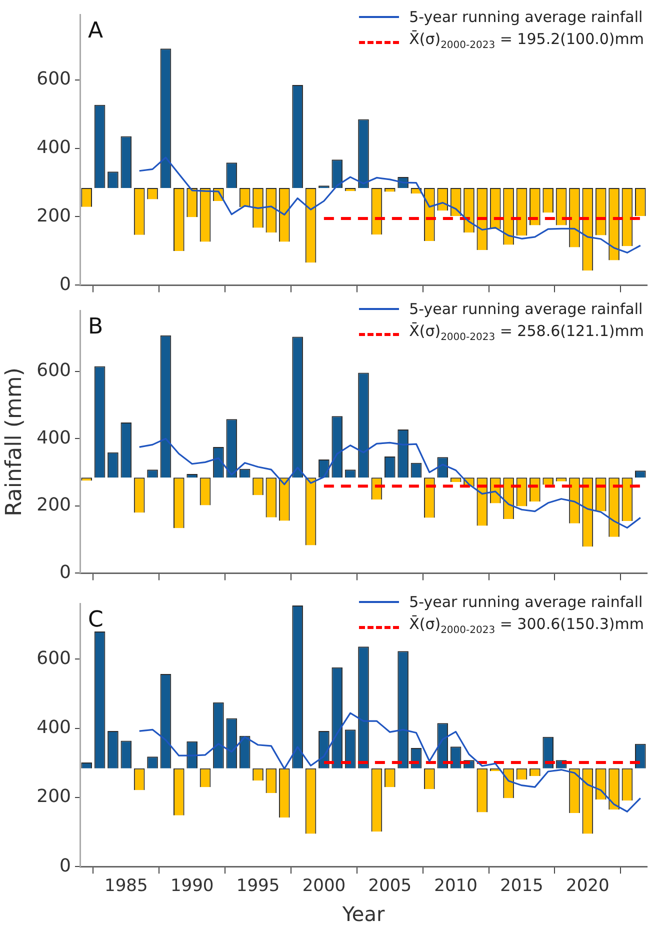  I want to click on x-axis-title: Year, so click(363, 914).